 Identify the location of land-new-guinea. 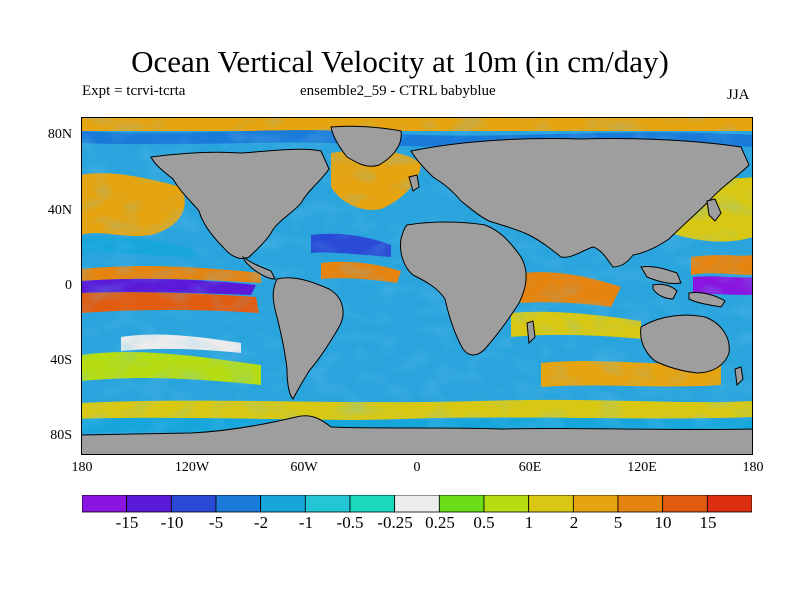
(707, 300).